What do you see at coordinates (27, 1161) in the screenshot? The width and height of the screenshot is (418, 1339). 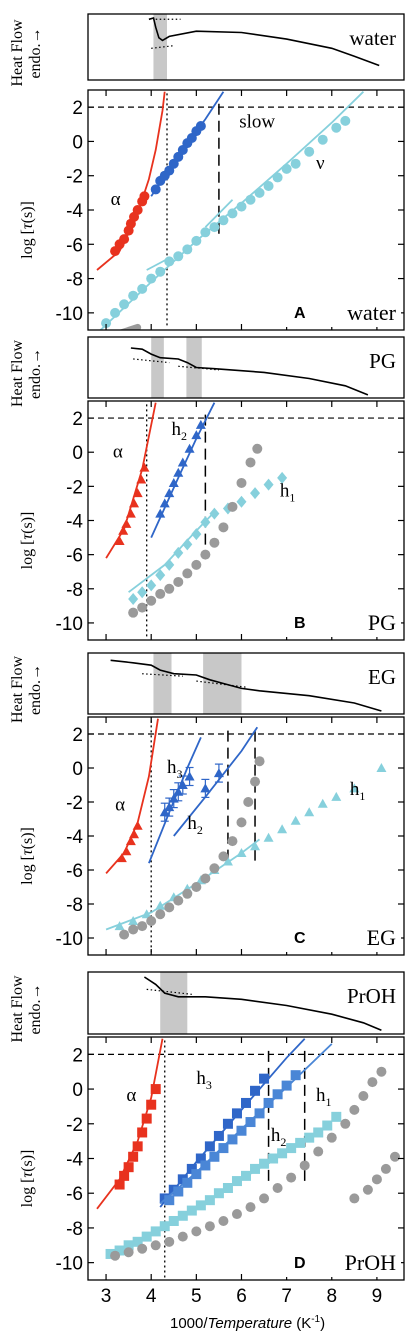 I see `tau-y-label-post: (s)]` at bounding box center [27, 1161].